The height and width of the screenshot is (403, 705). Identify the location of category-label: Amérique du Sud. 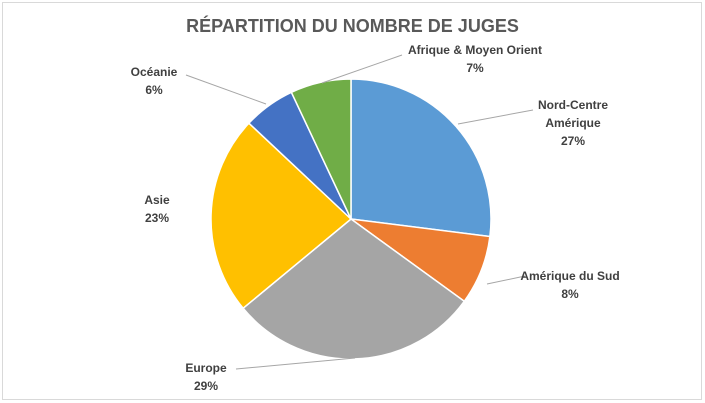
(570, 276).